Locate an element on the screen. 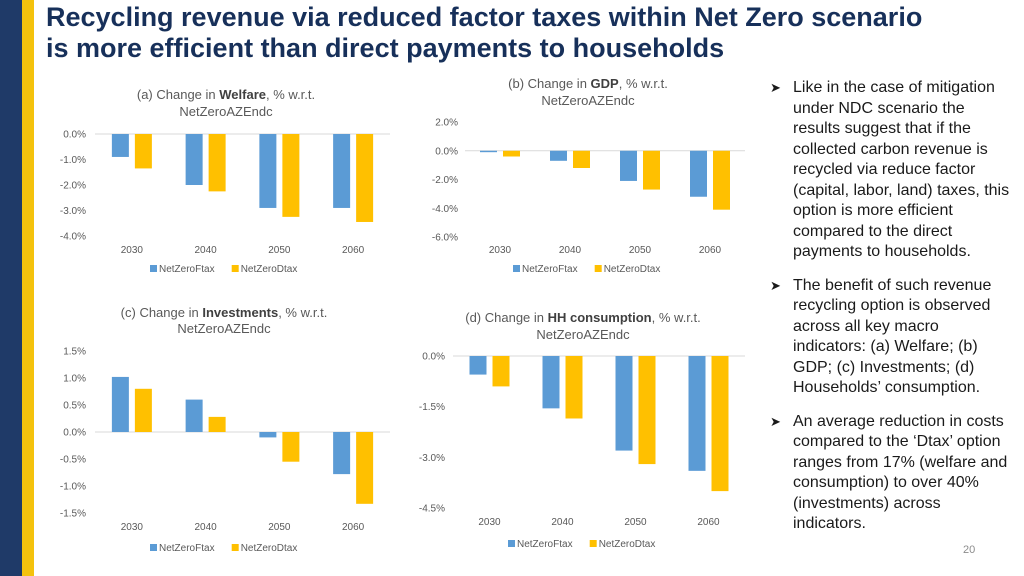  left-accent-bar is located at coordinates (17, 288).